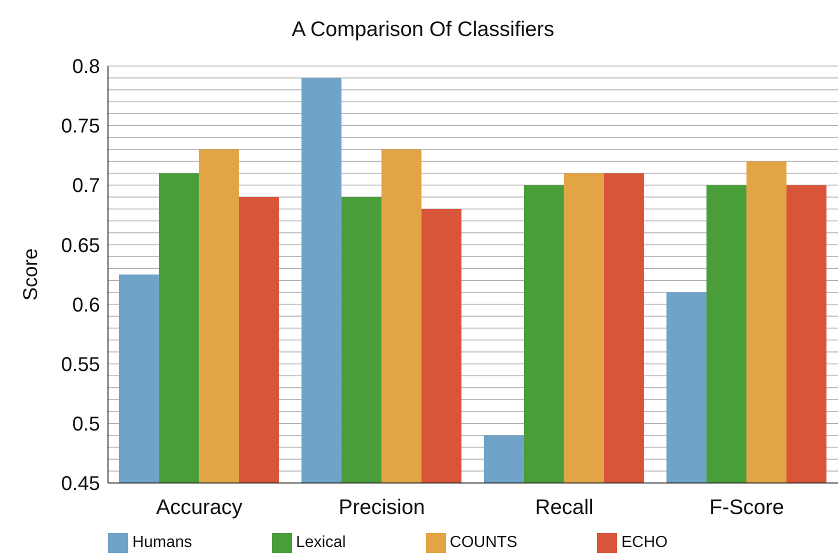  What do you see at coordinates (80, 365) in the screenshot?
I see `y-tick-label: 0.55` at bounding box center [80, 365].